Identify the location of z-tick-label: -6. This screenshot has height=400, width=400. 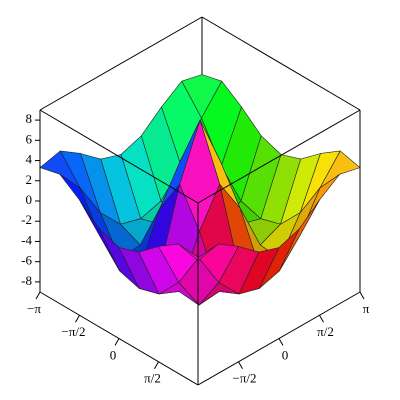
(26, 260).